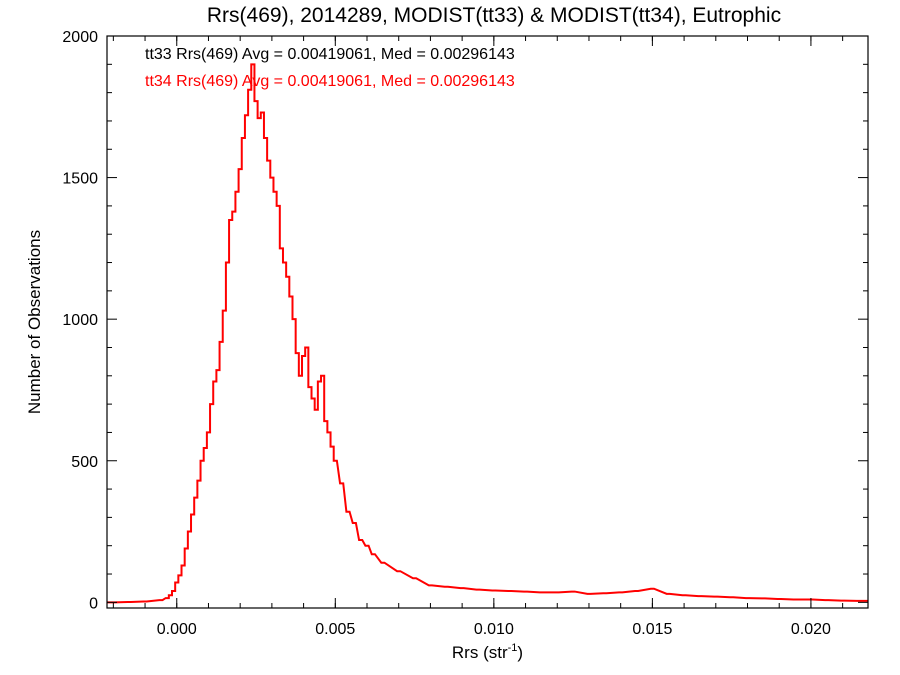 The width and height of the screenshot is (900, 675). What do you see at coordinates (80, 320) in the screenshot?
I see `y-tick-label: 1000` at bounding box center [80, 320].